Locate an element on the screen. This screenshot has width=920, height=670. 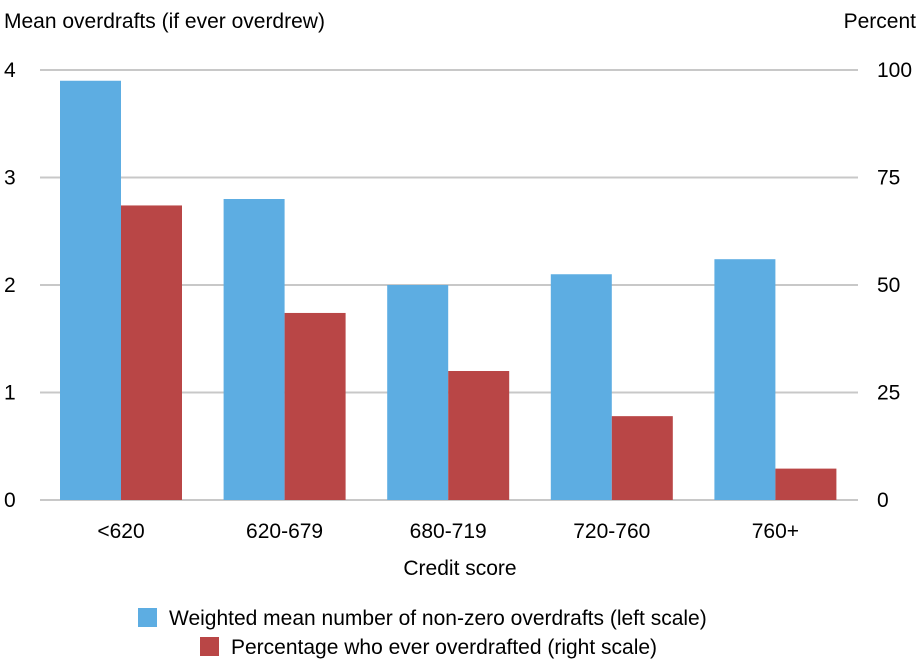
right-tick-label: 0 is located at coordinates (883, 500).